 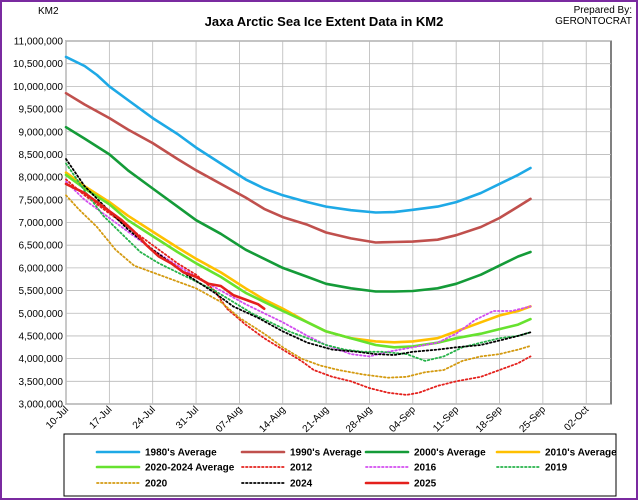 I want to click on x-tick-label: 31-Jul, so click(x=187, y=417).